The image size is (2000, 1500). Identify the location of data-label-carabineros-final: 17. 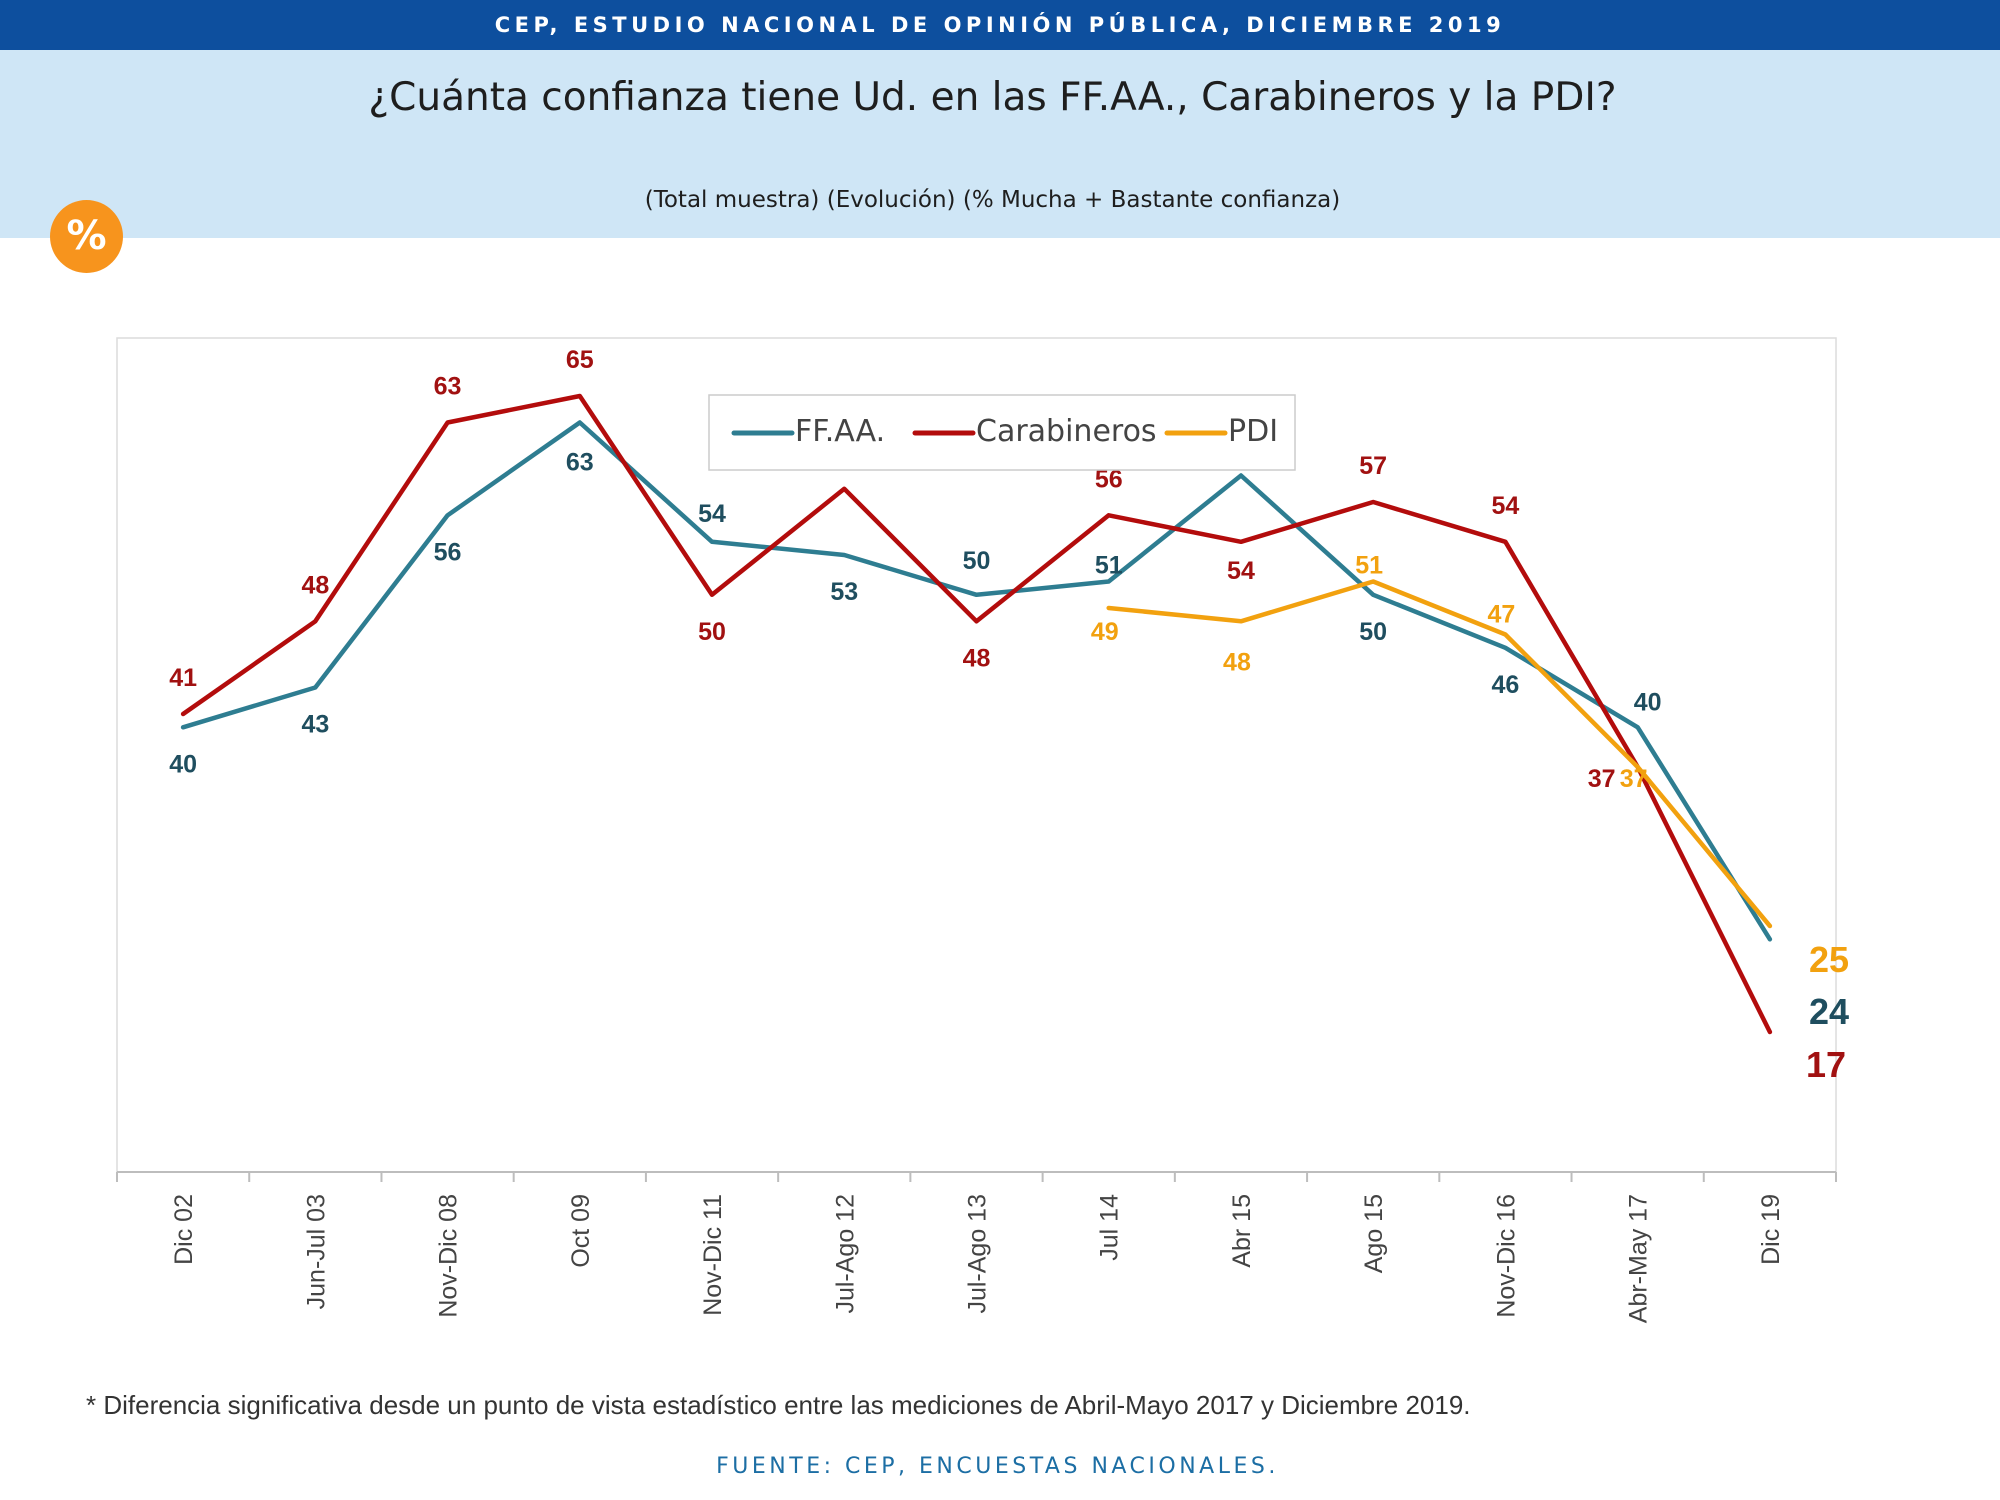
(1826, 1064).